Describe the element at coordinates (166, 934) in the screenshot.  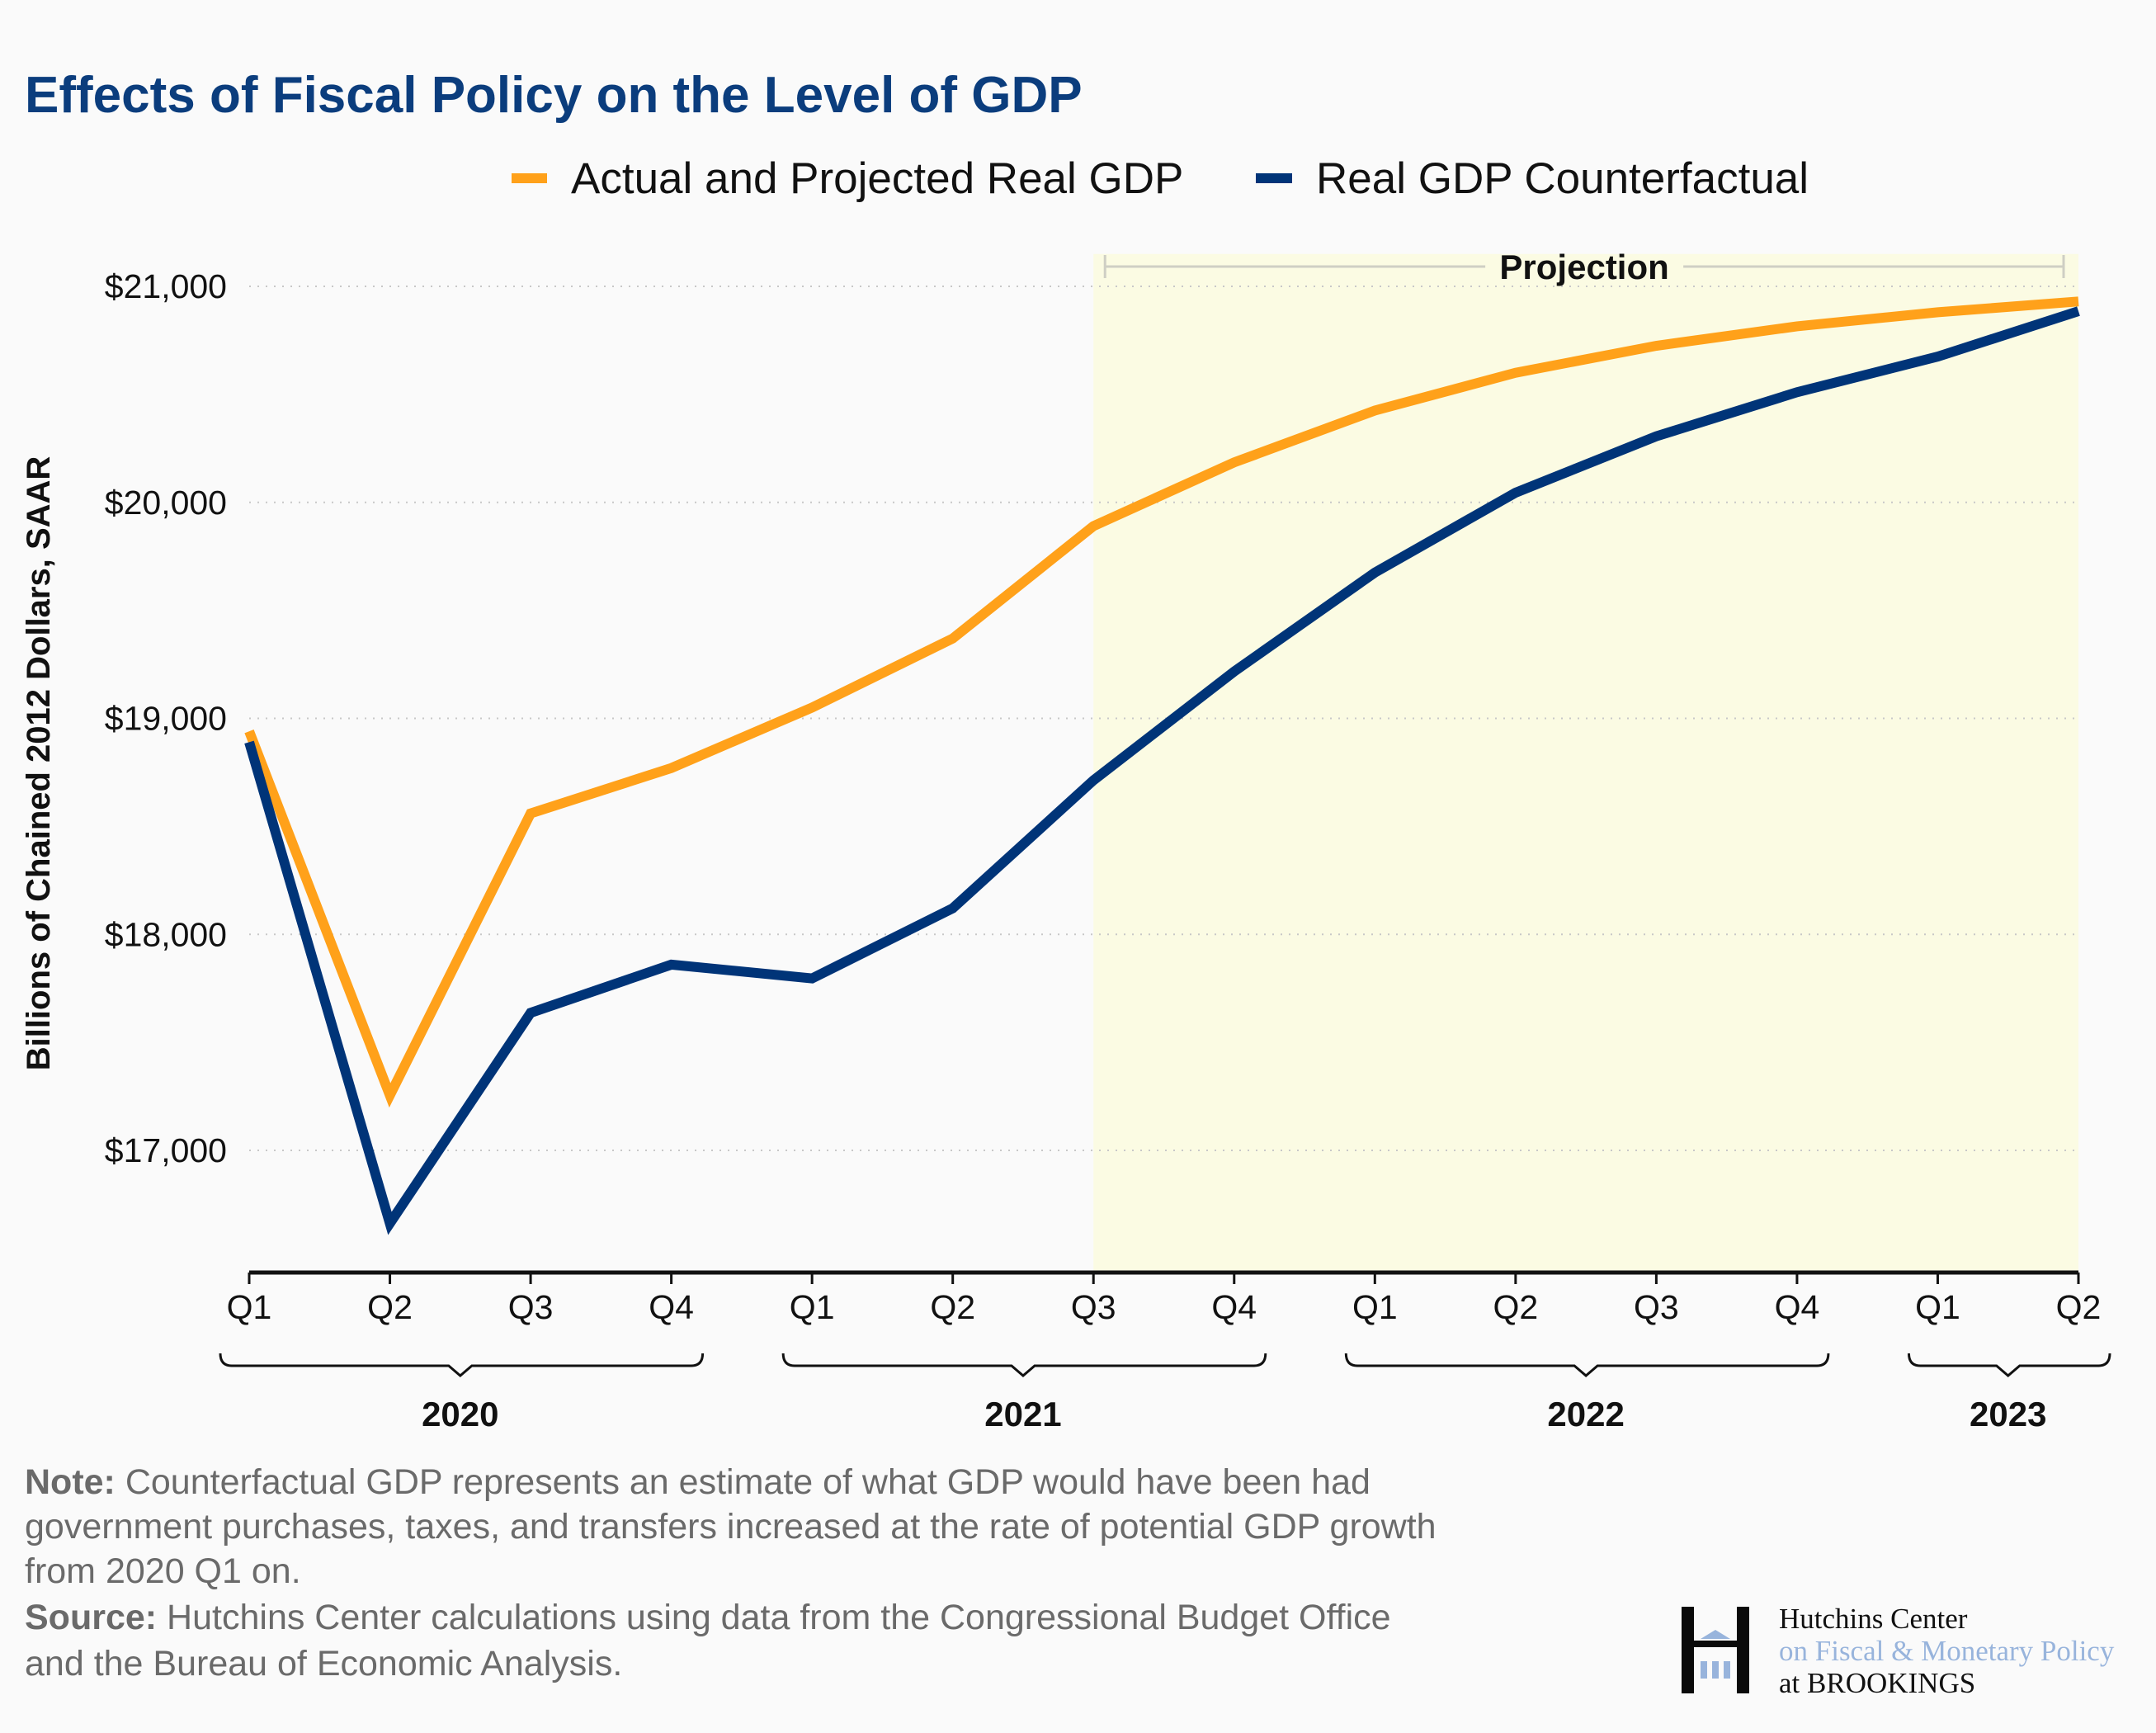
I see `y-tick-label: $18,000` at that location.